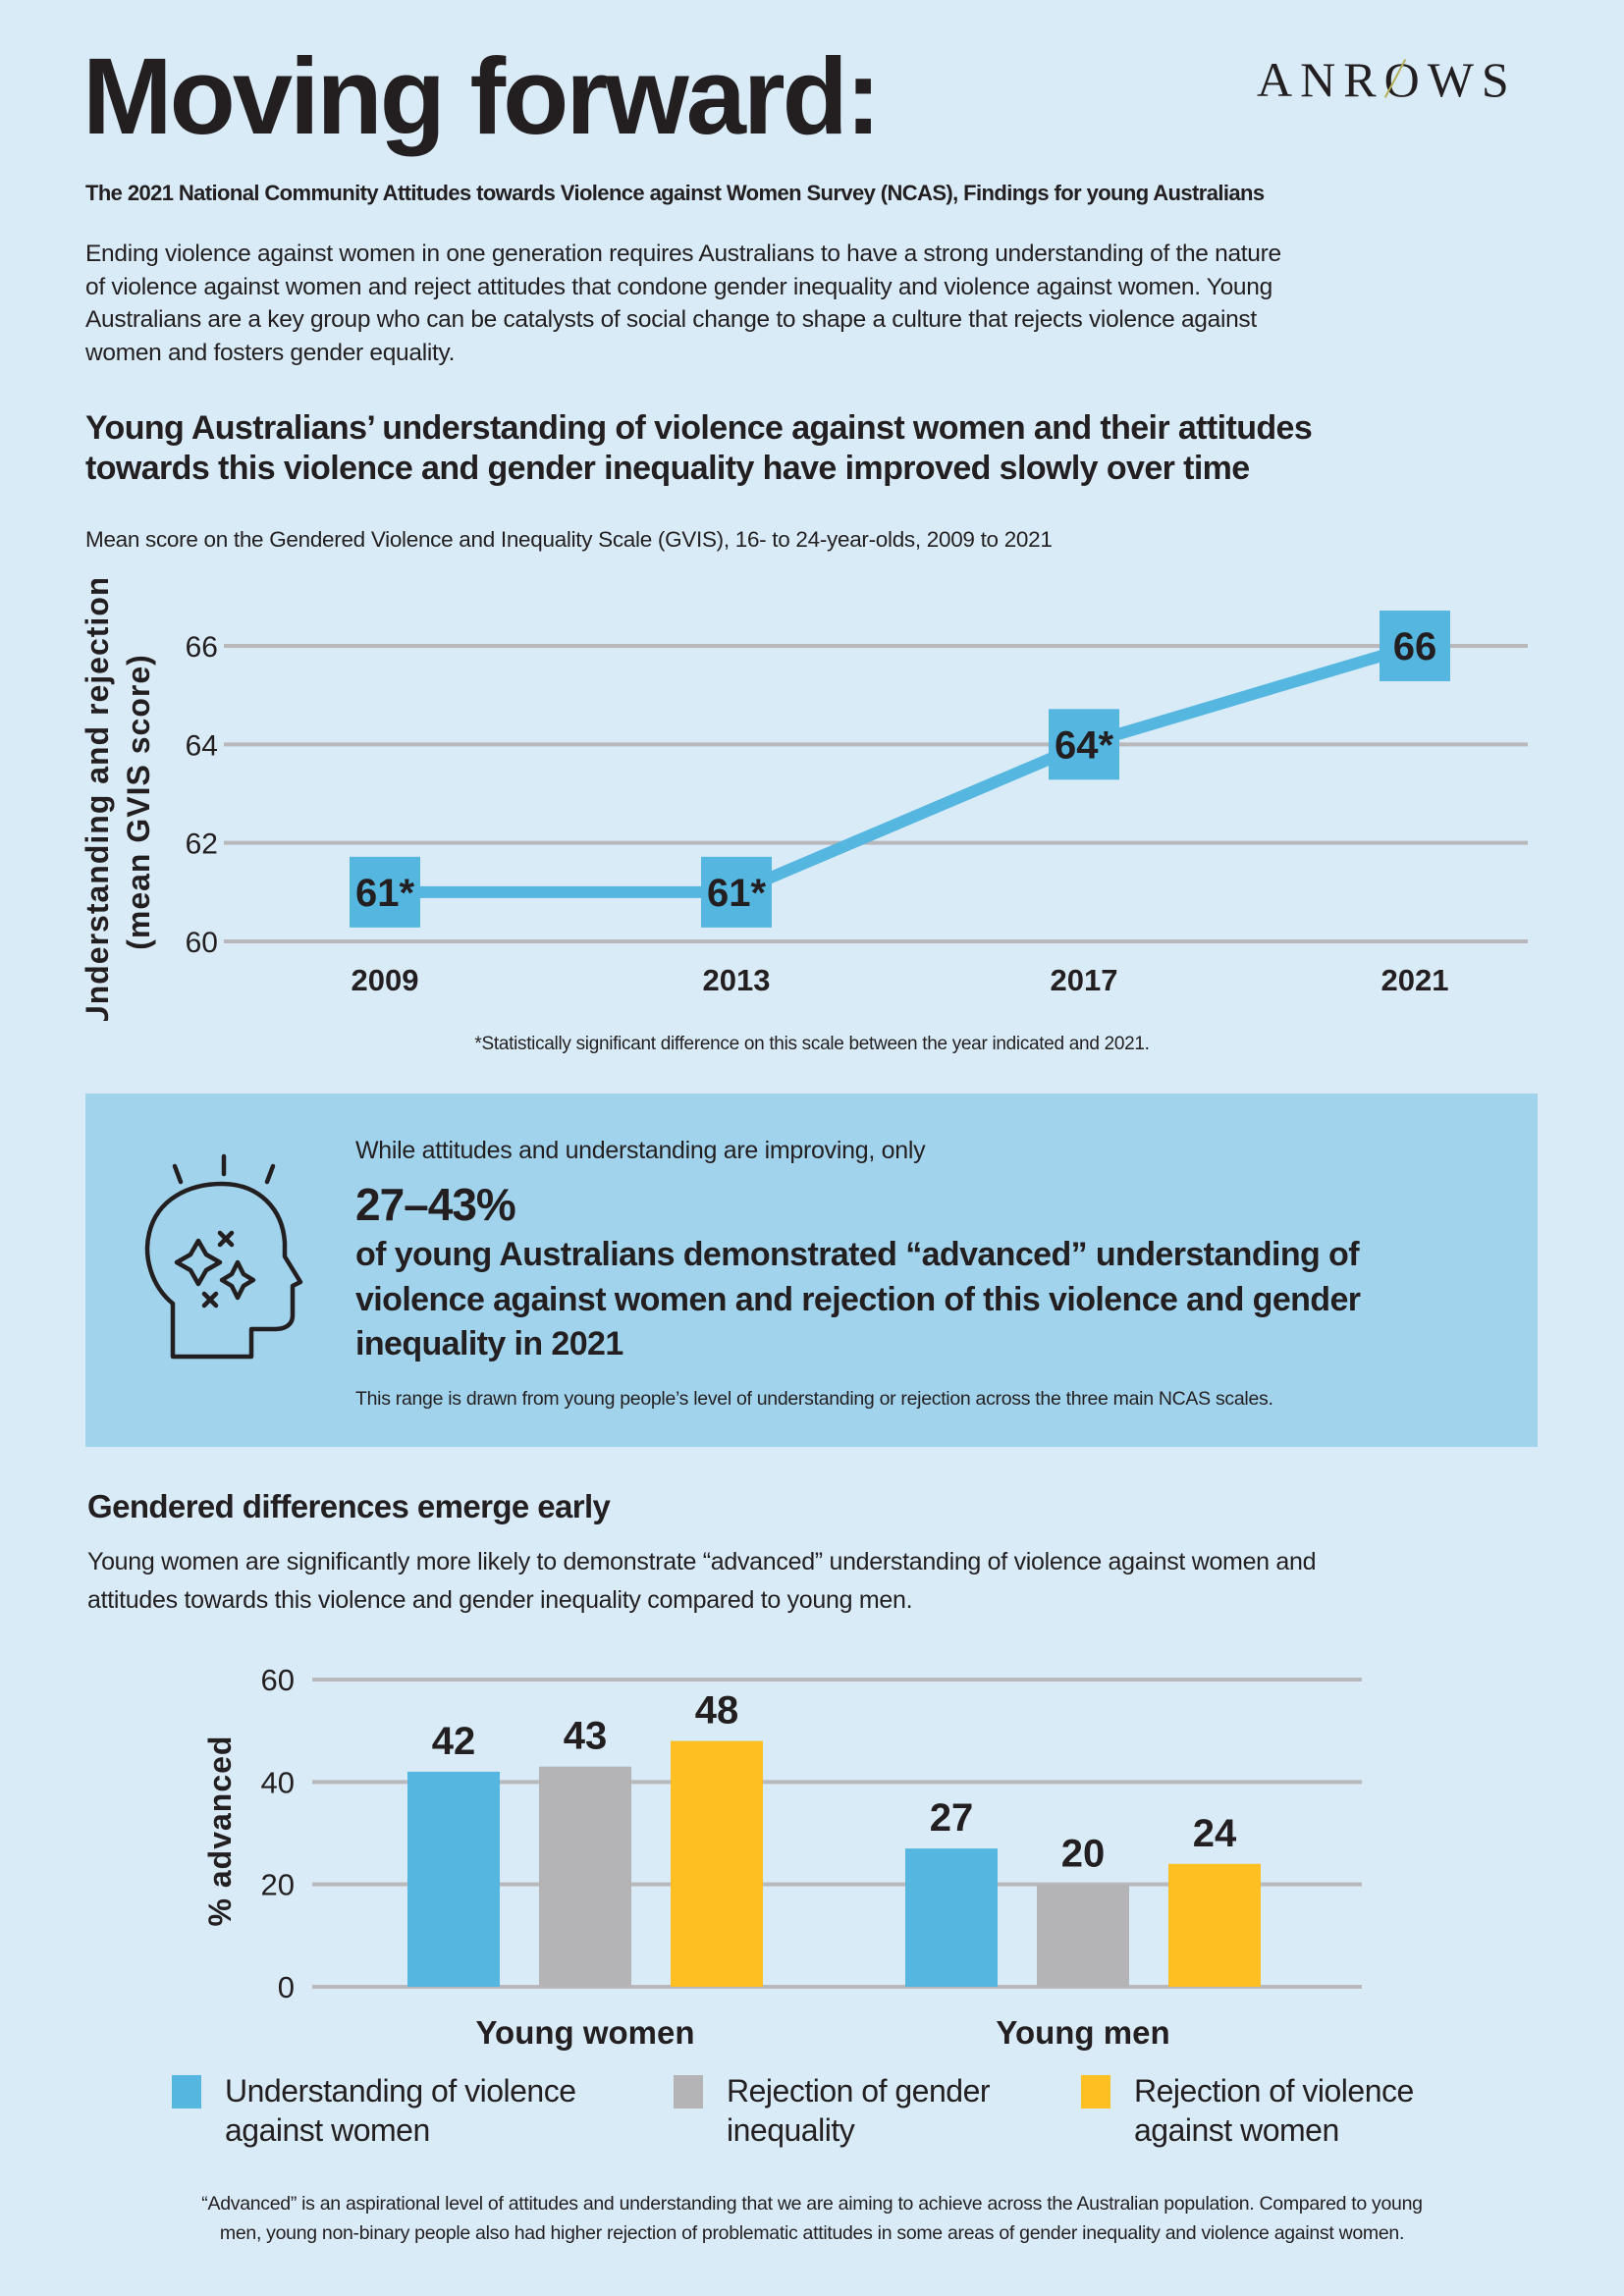  Describe the element at coordinates (97, 800) in the screenshot. I see `y-axis-title-line: Understanding and rejection` at that location.